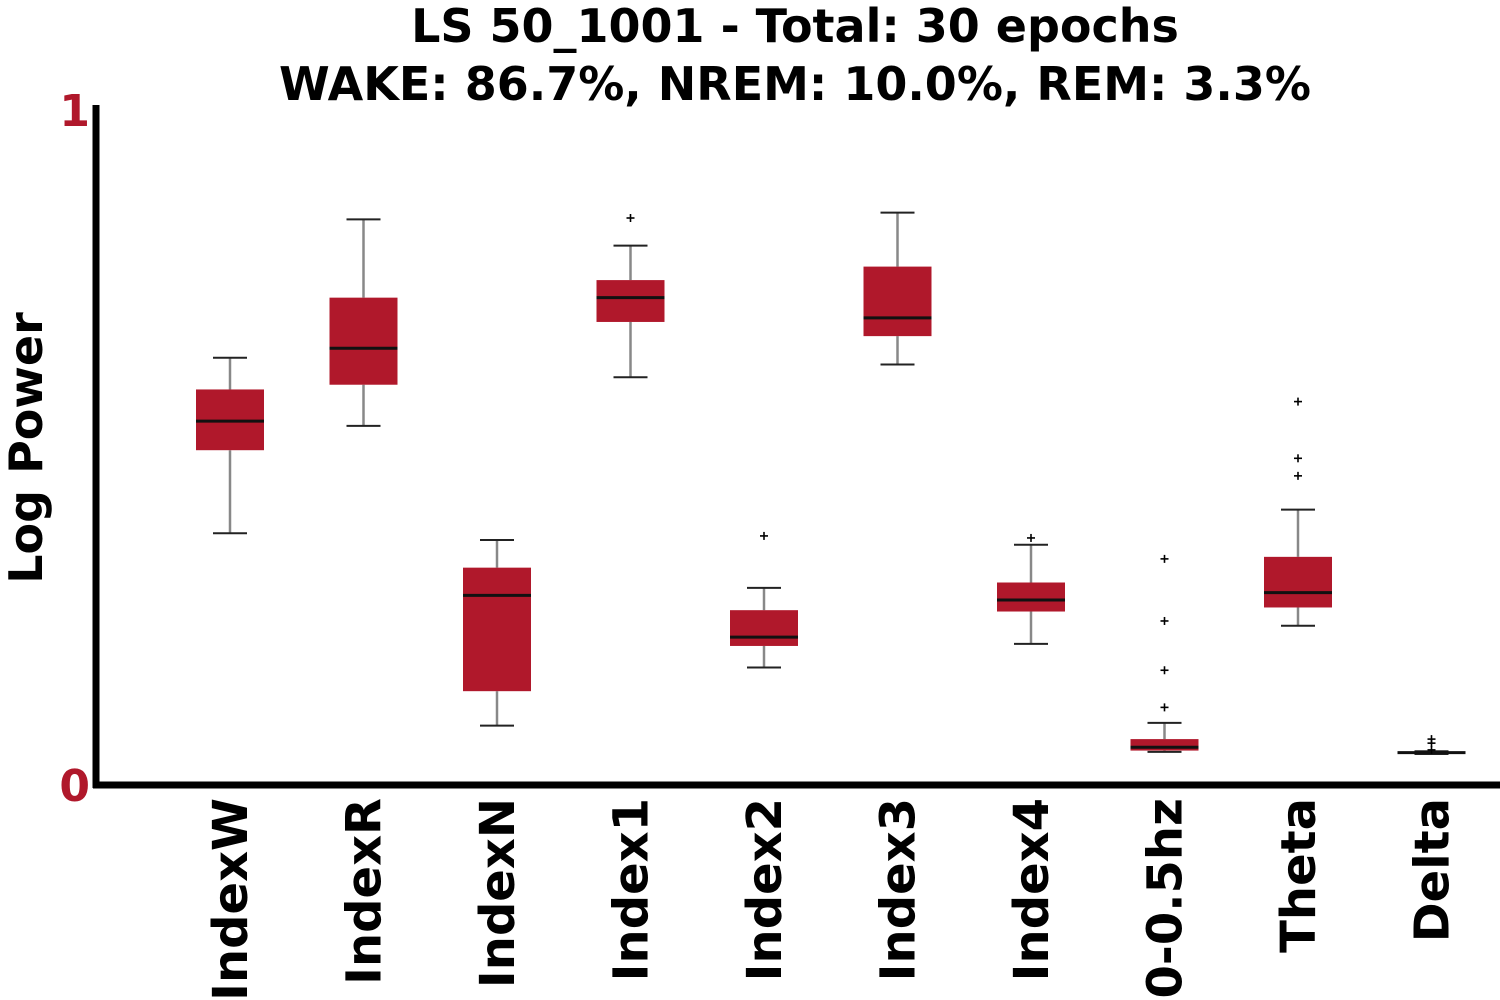 This screenshot has width=1500, height=1000. Describe the element at coordinates (1433, 870) in the screenshot. I see `x-tick-label: Delta` at that location.